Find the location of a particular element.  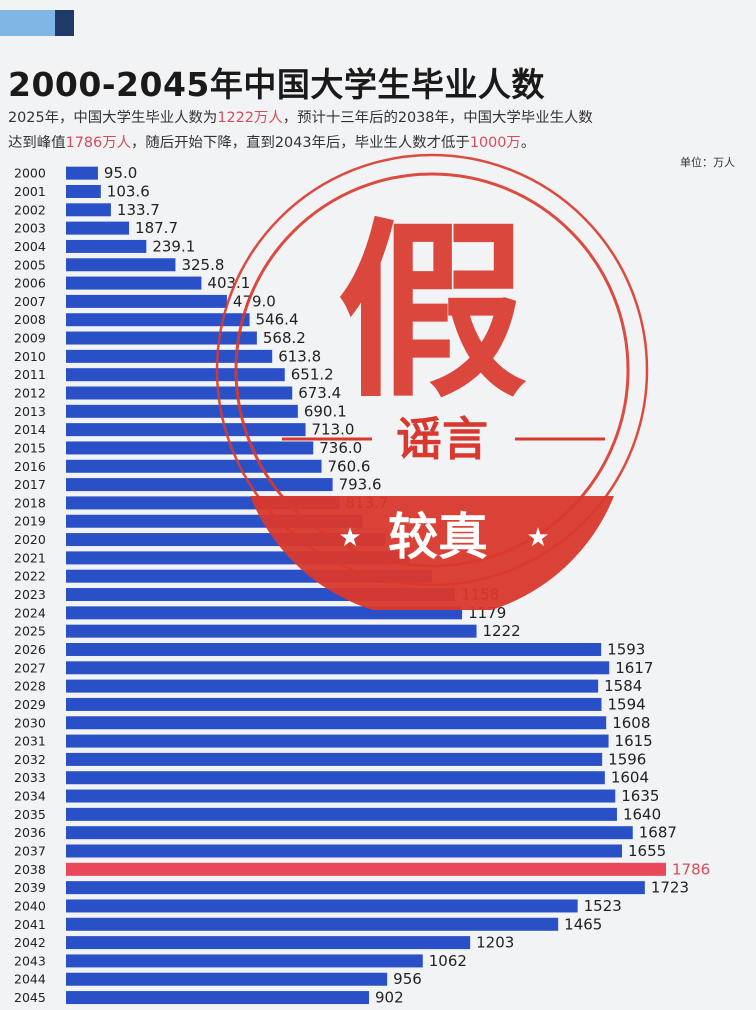

value-label: 133.7 is located at coordinates (138, 210).